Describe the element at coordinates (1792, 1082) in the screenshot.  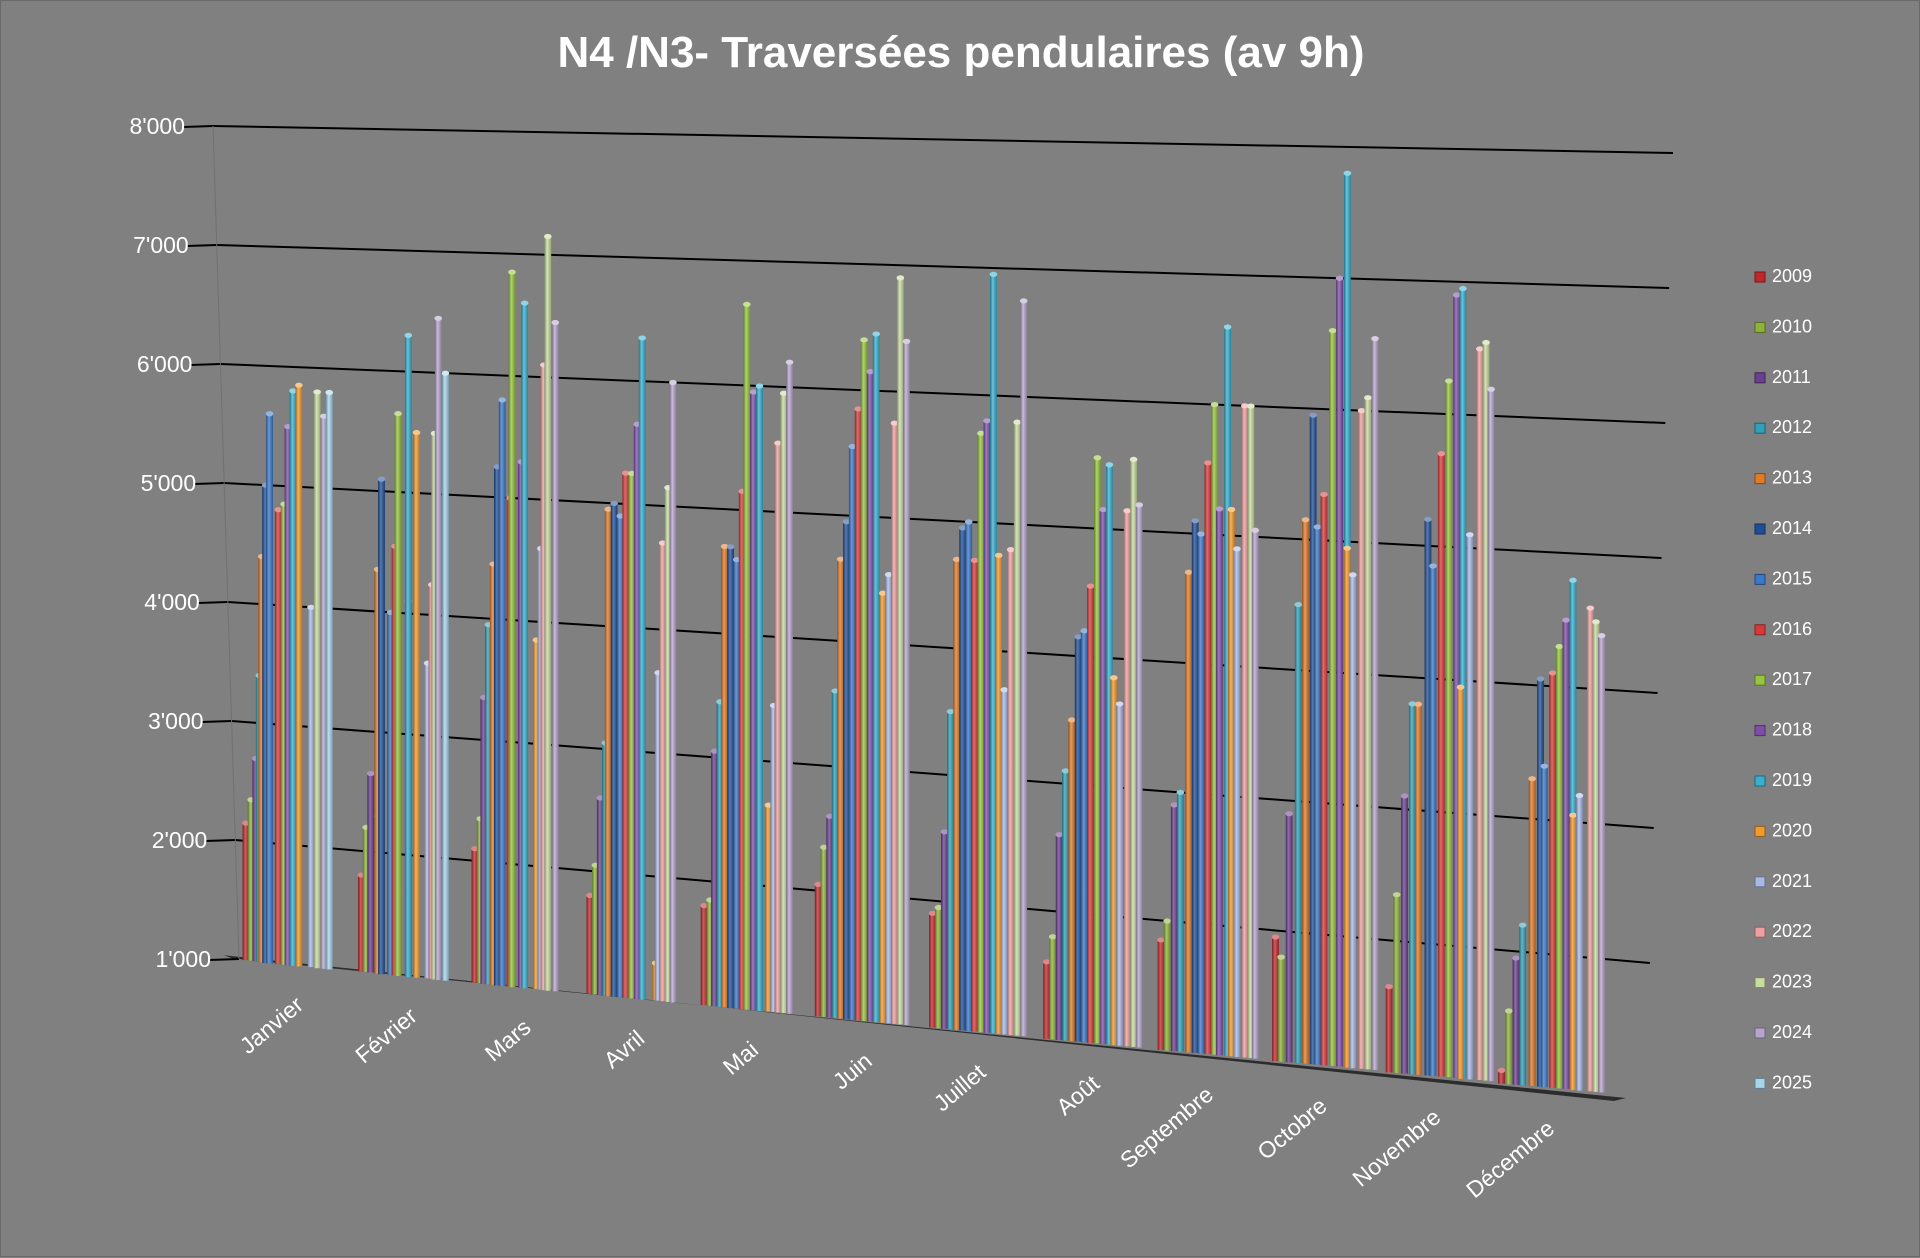
I see `legend-label: 2025` at that location.